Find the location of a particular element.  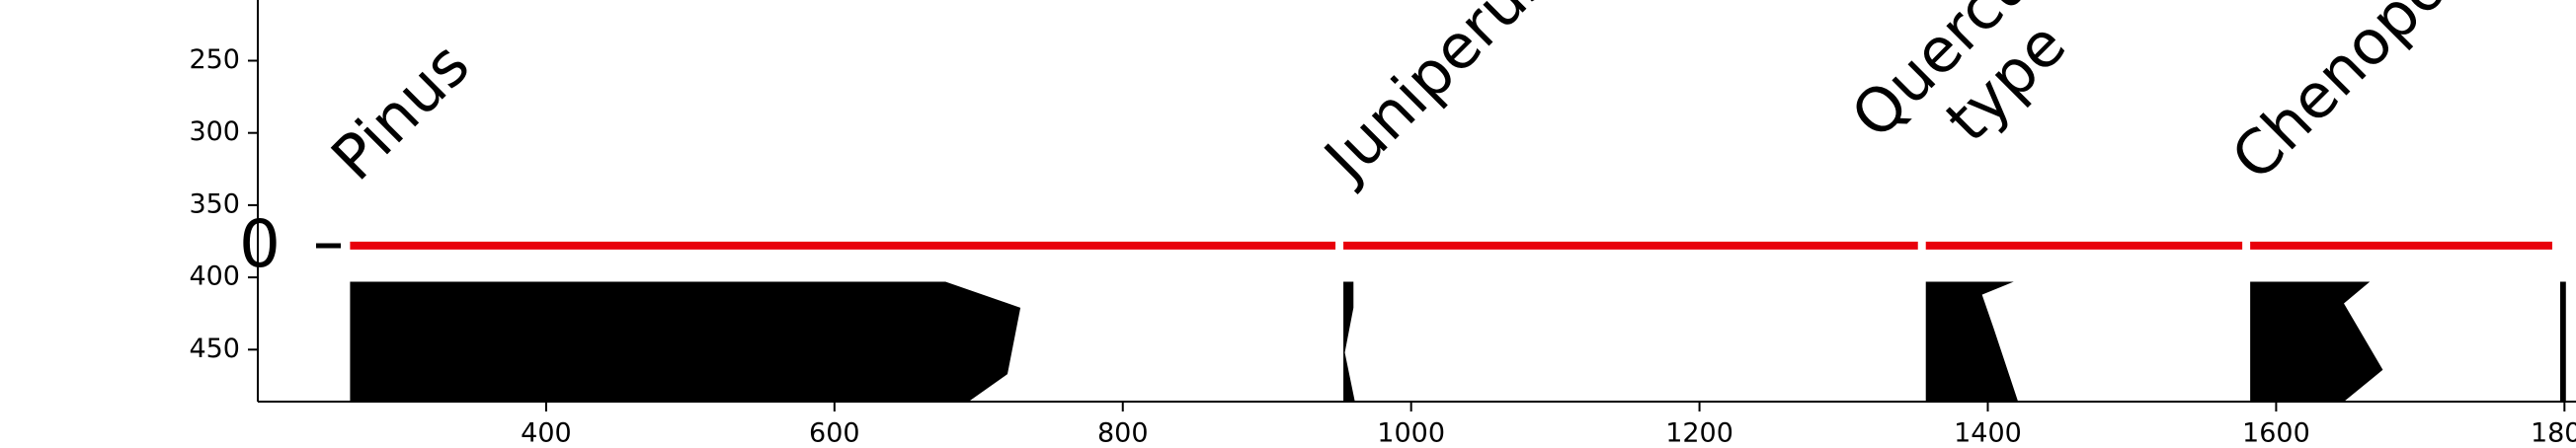

y-tick-label: 450 is located at coordinates (214, 349).